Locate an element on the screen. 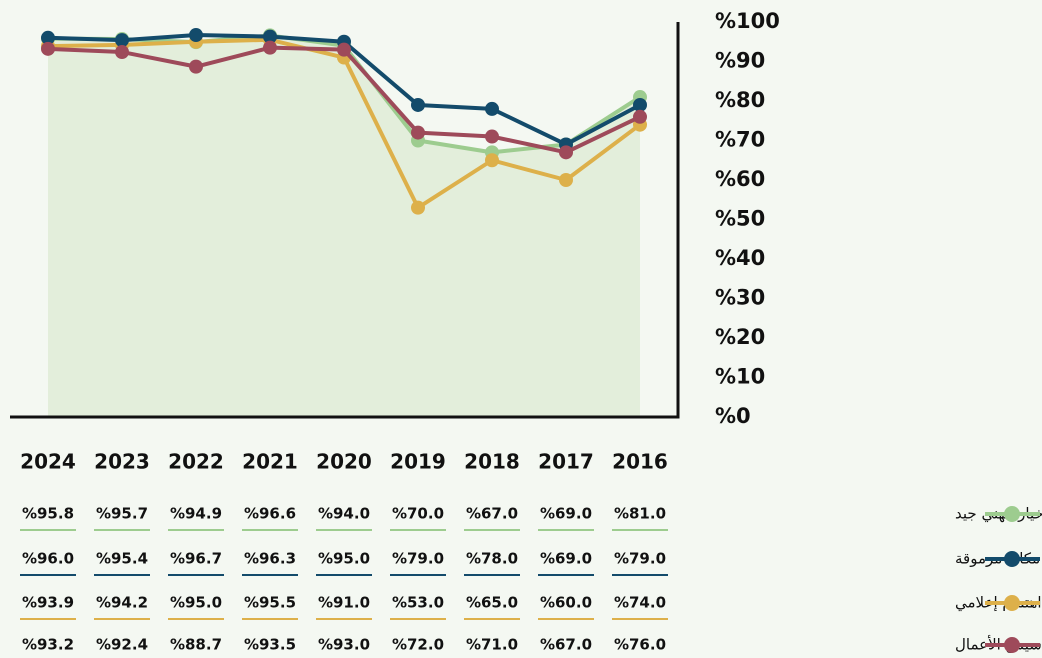 This screenshot has height=658, width=1042. table-cell: %93.5 is located at coordinates (270, 645).